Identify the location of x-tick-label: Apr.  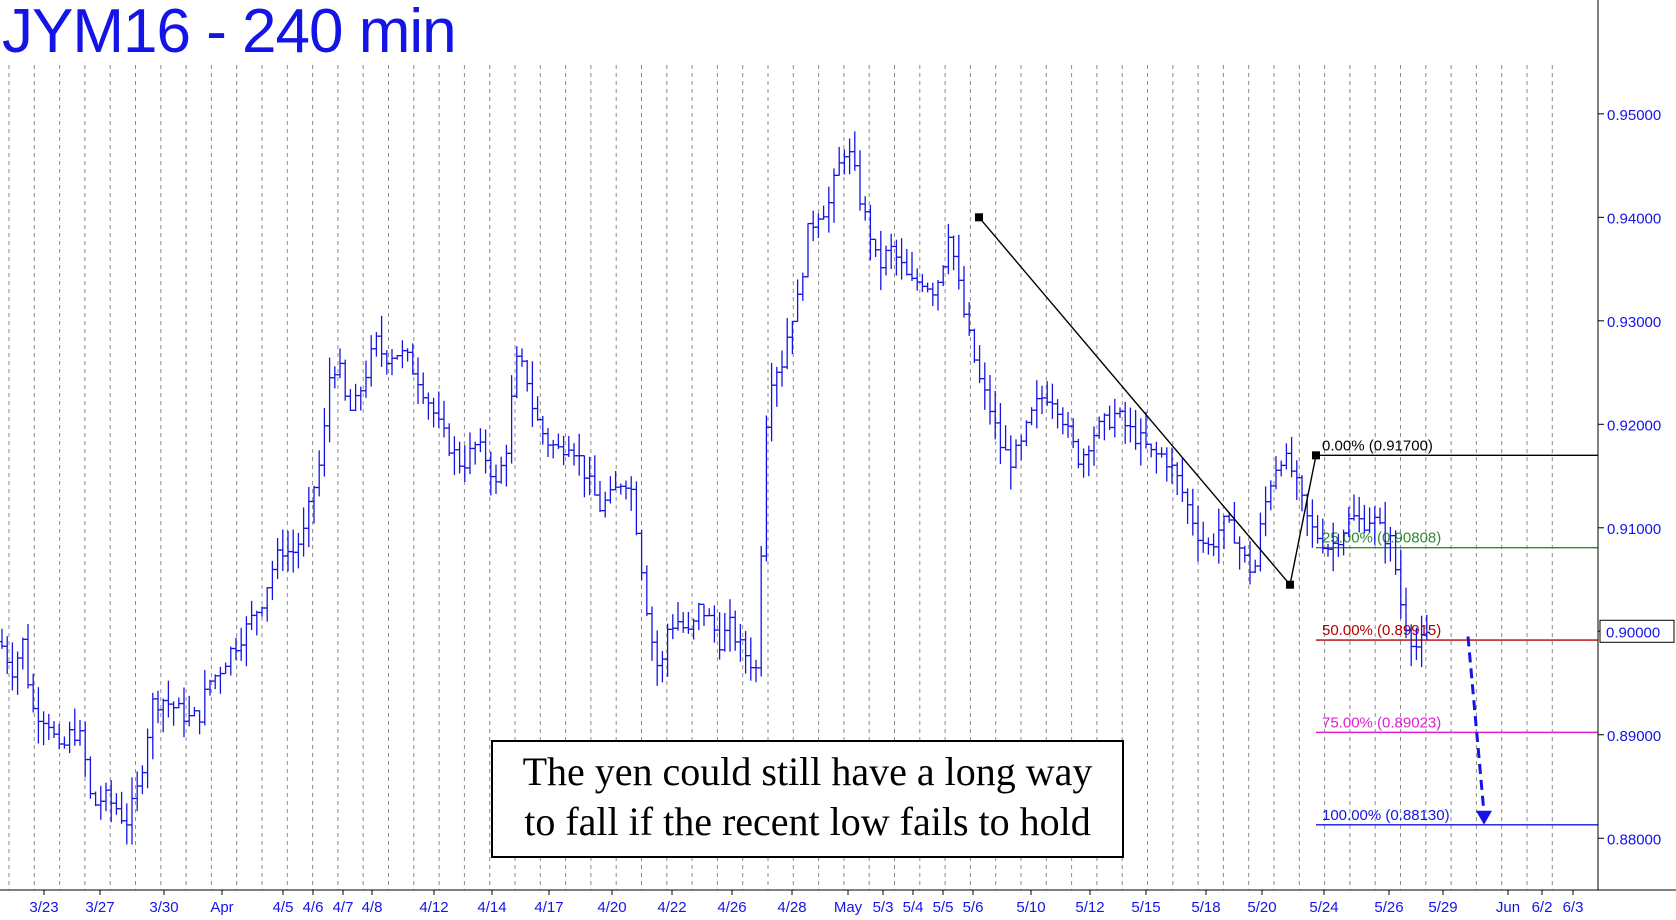
(221, 907).